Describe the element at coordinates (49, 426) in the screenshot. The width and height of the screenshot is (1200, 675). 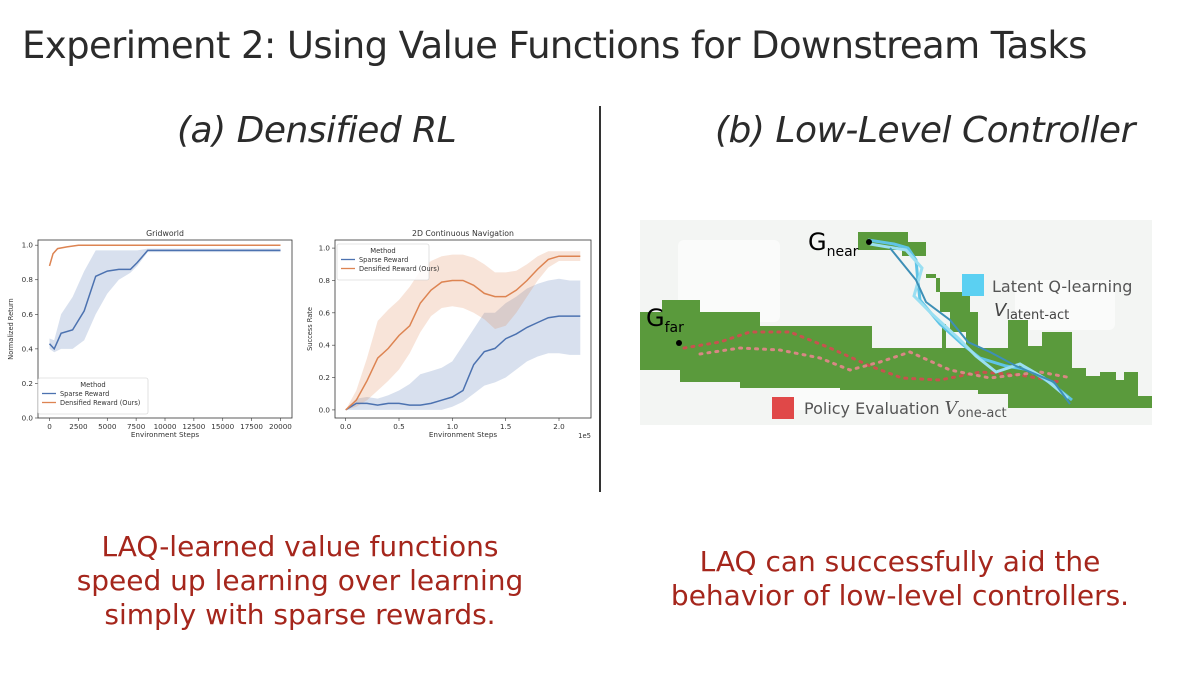
I see `x-tick-label: 0` at that location.